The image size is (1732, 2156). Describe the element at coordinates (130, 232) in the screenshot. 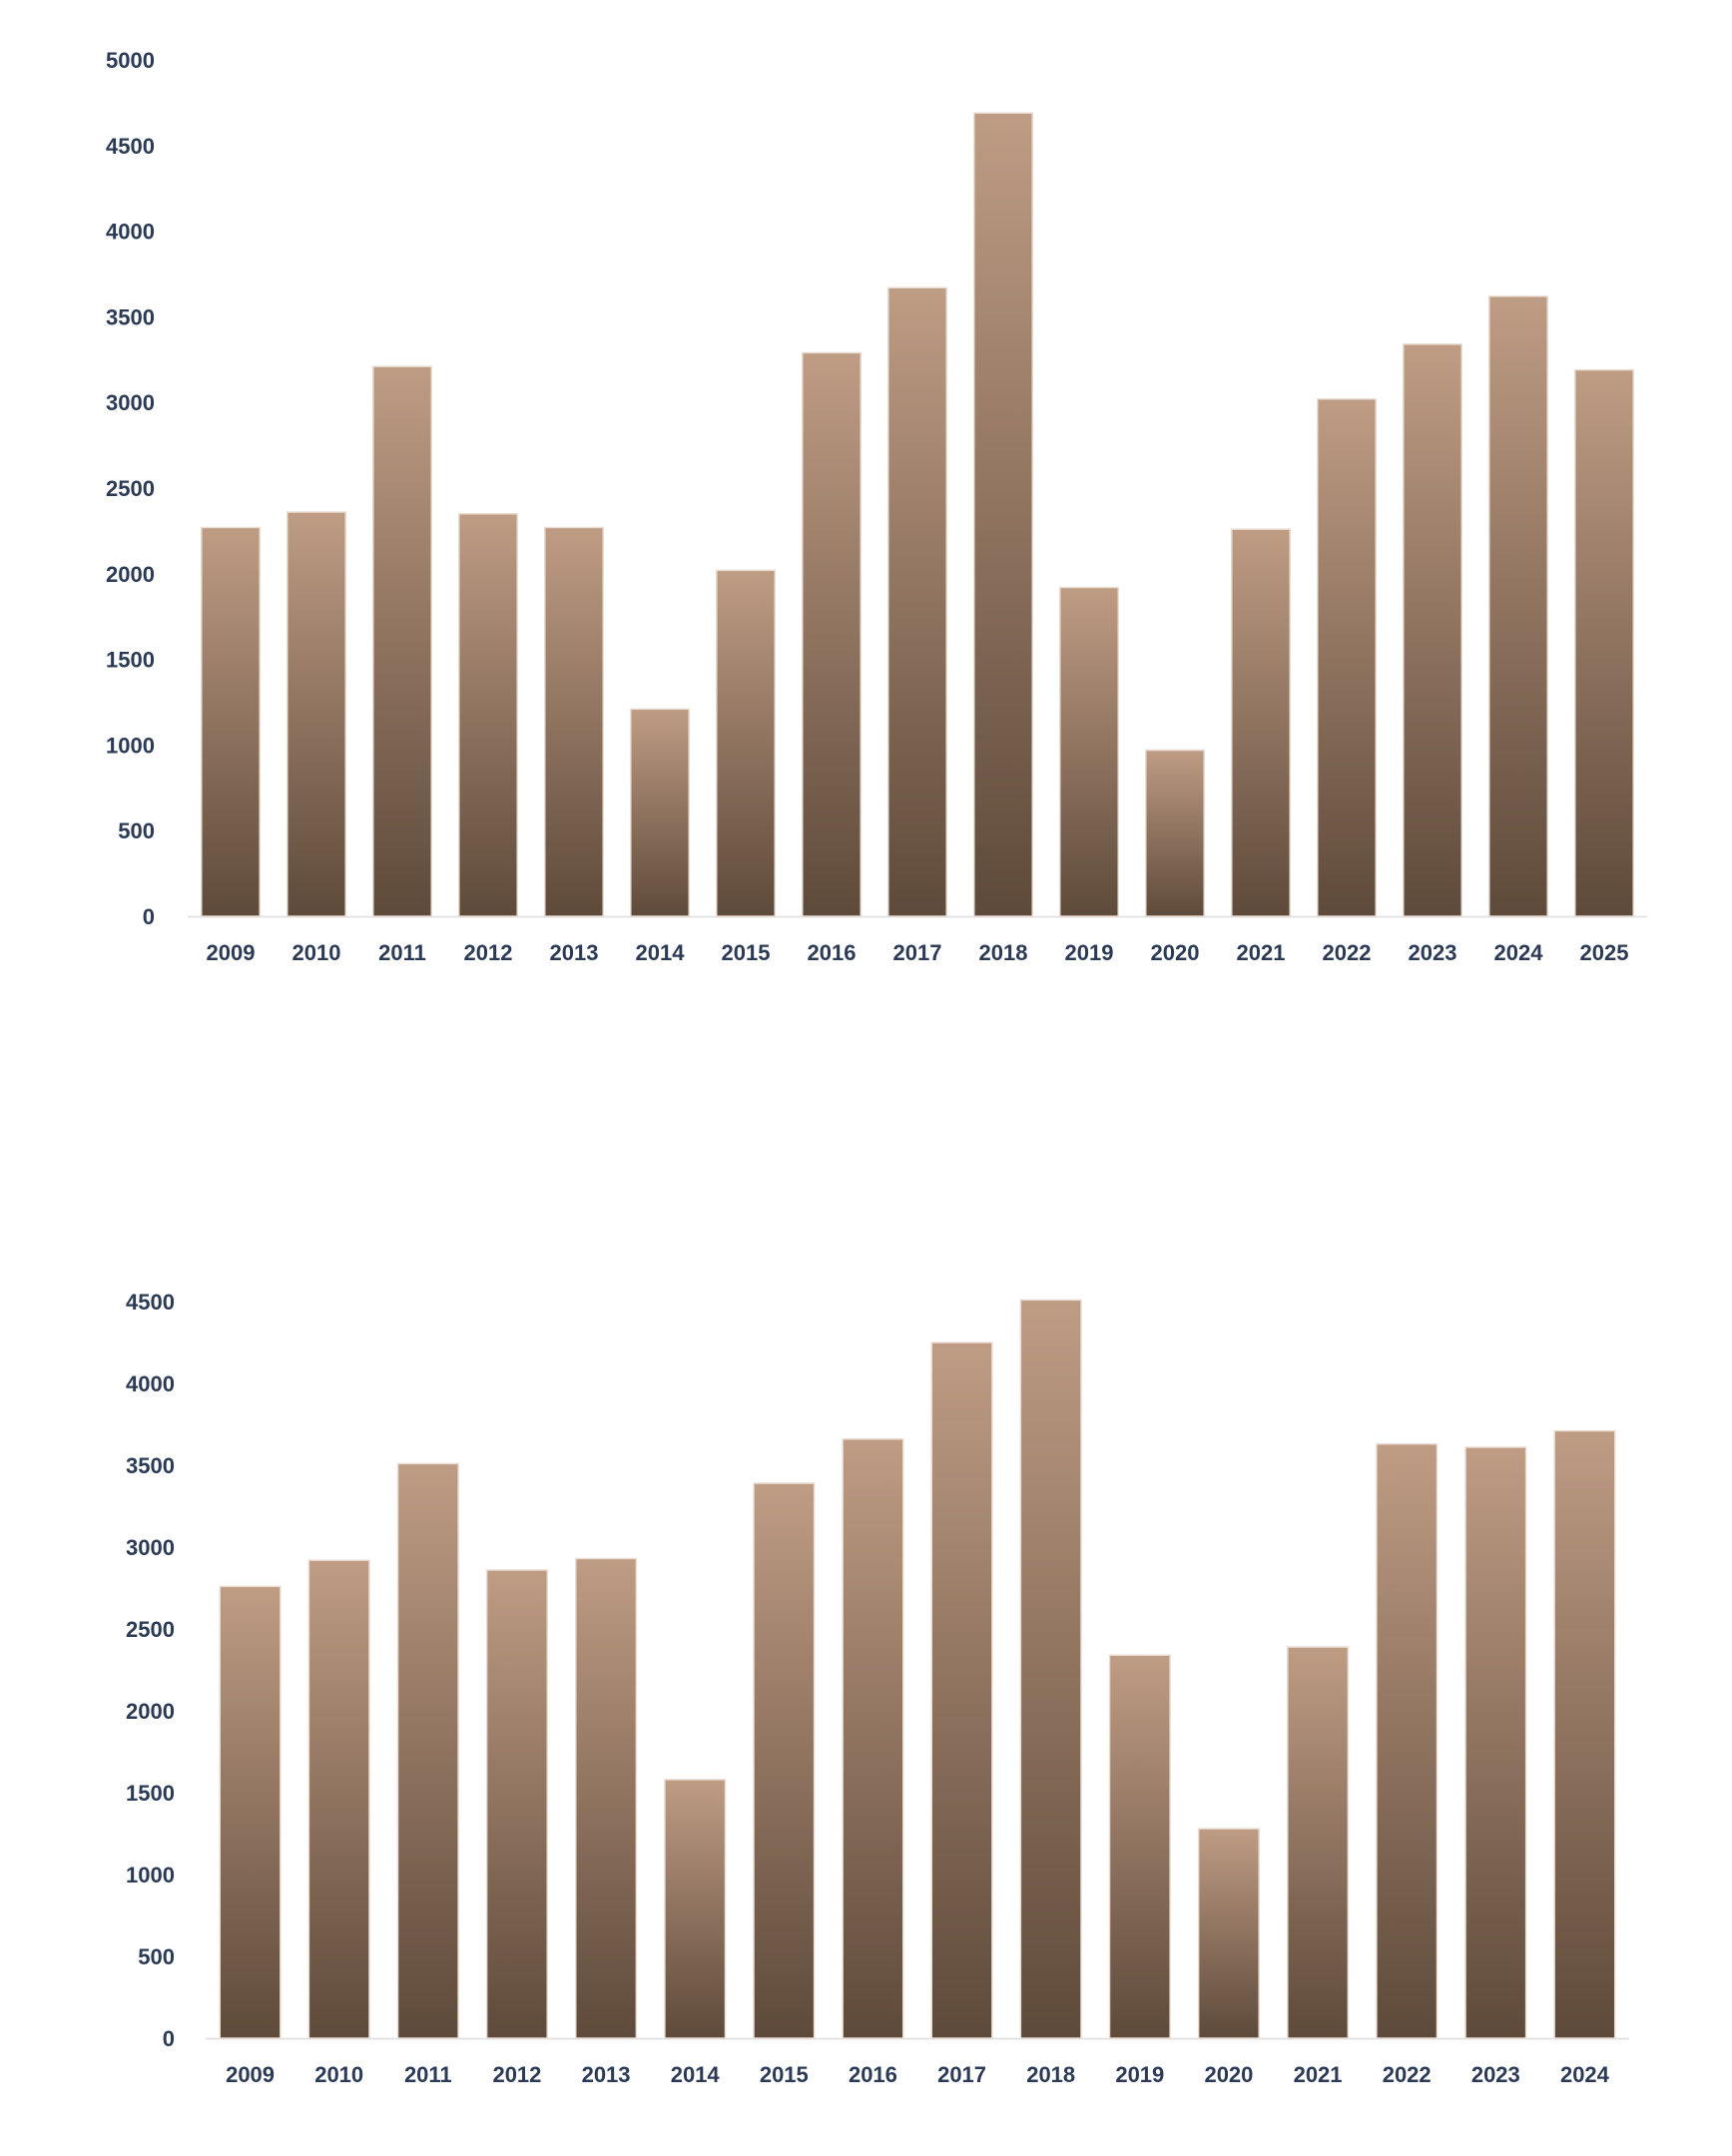

I see `top-y-tick-label: 4000` at that location.